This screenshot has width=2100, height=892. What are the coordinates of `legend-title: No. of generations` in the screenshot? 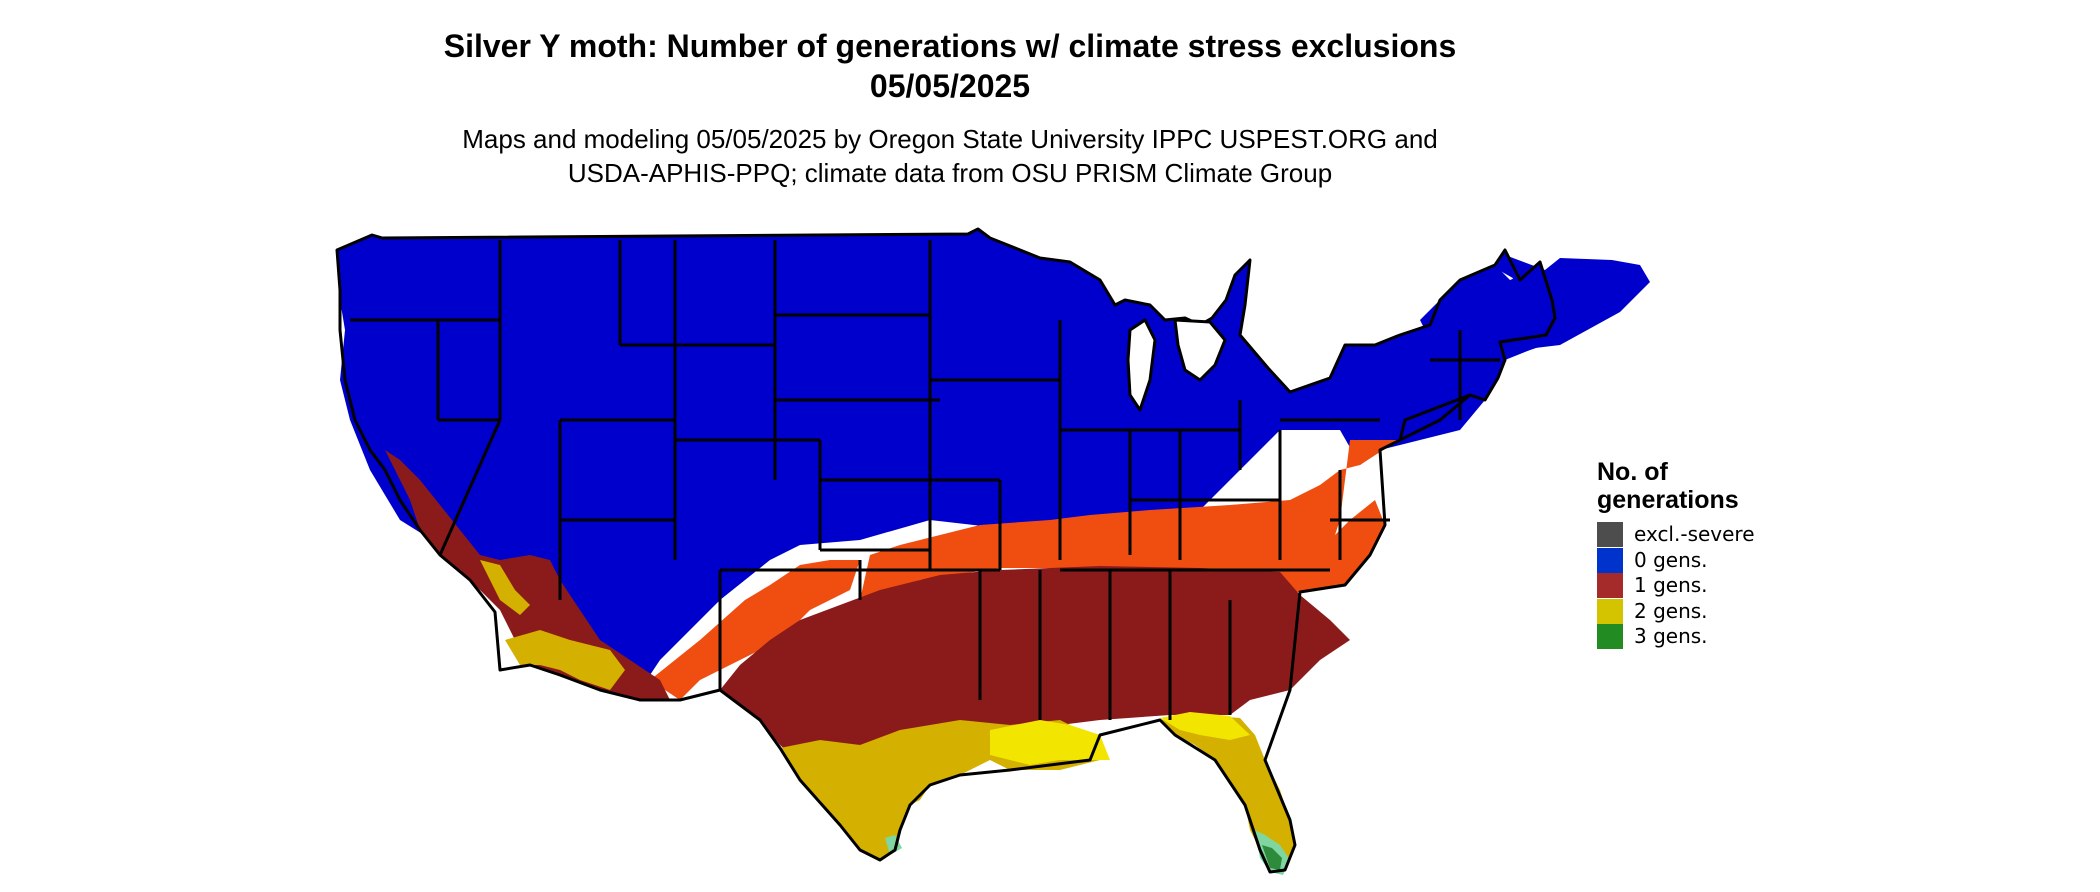 It's located at (1707, 486).